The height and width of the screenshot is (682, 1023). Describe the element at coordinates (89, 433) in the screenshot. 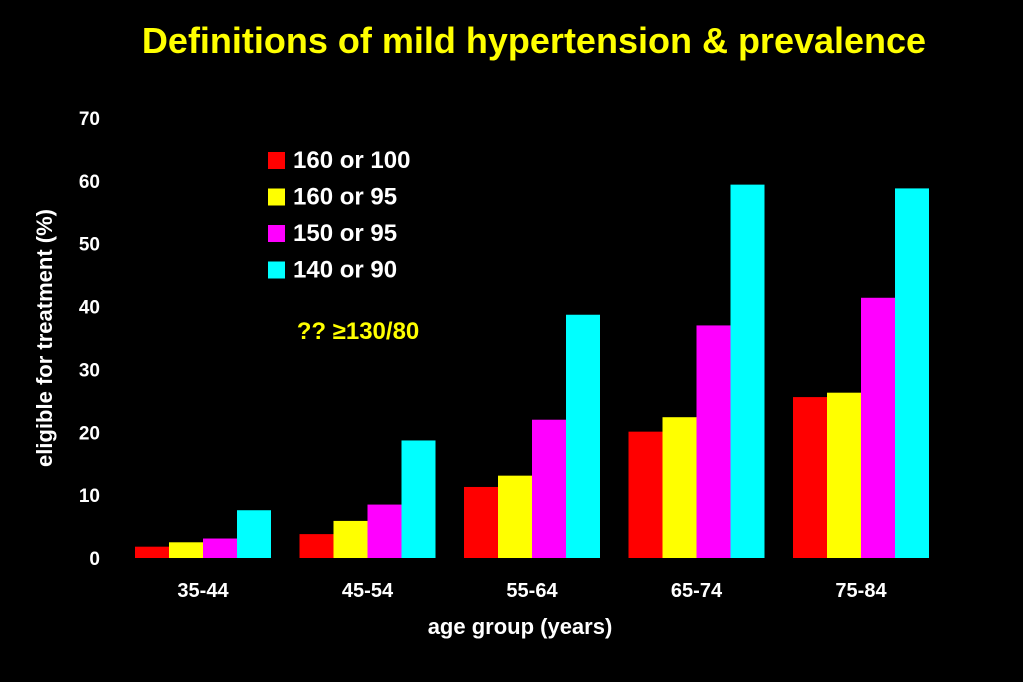

I see `y-tick-label: 20` at that location.